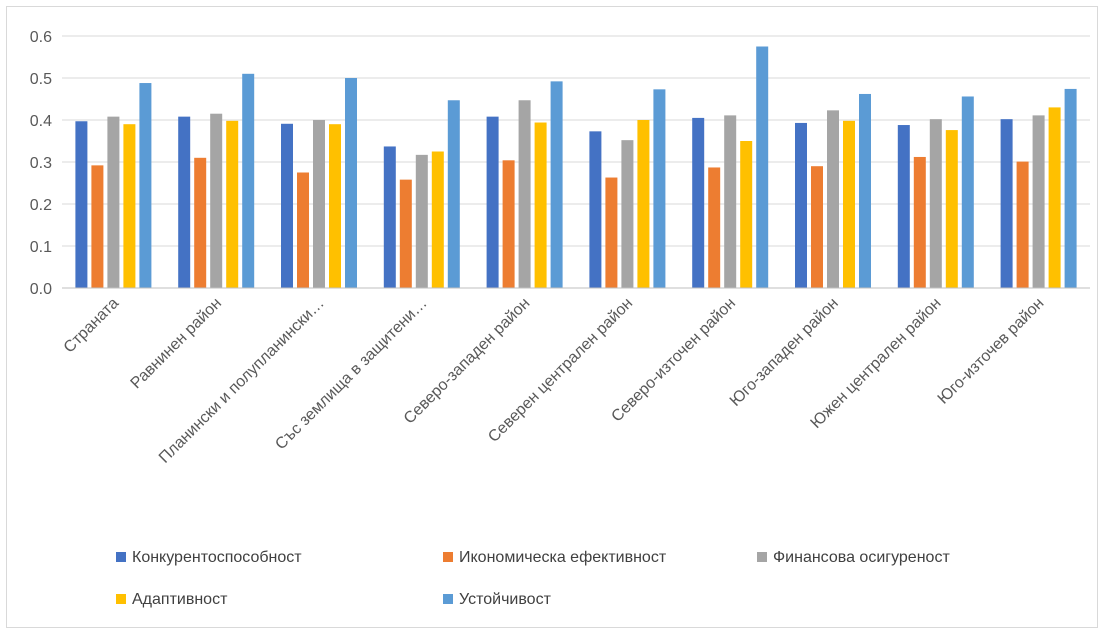 Image resolution: width=1106 pixels, height=635 pixels. Describe the element at coordinates (563, 557) in the screenshot. I see `legend-label: Икономическа ефективност` at that location.